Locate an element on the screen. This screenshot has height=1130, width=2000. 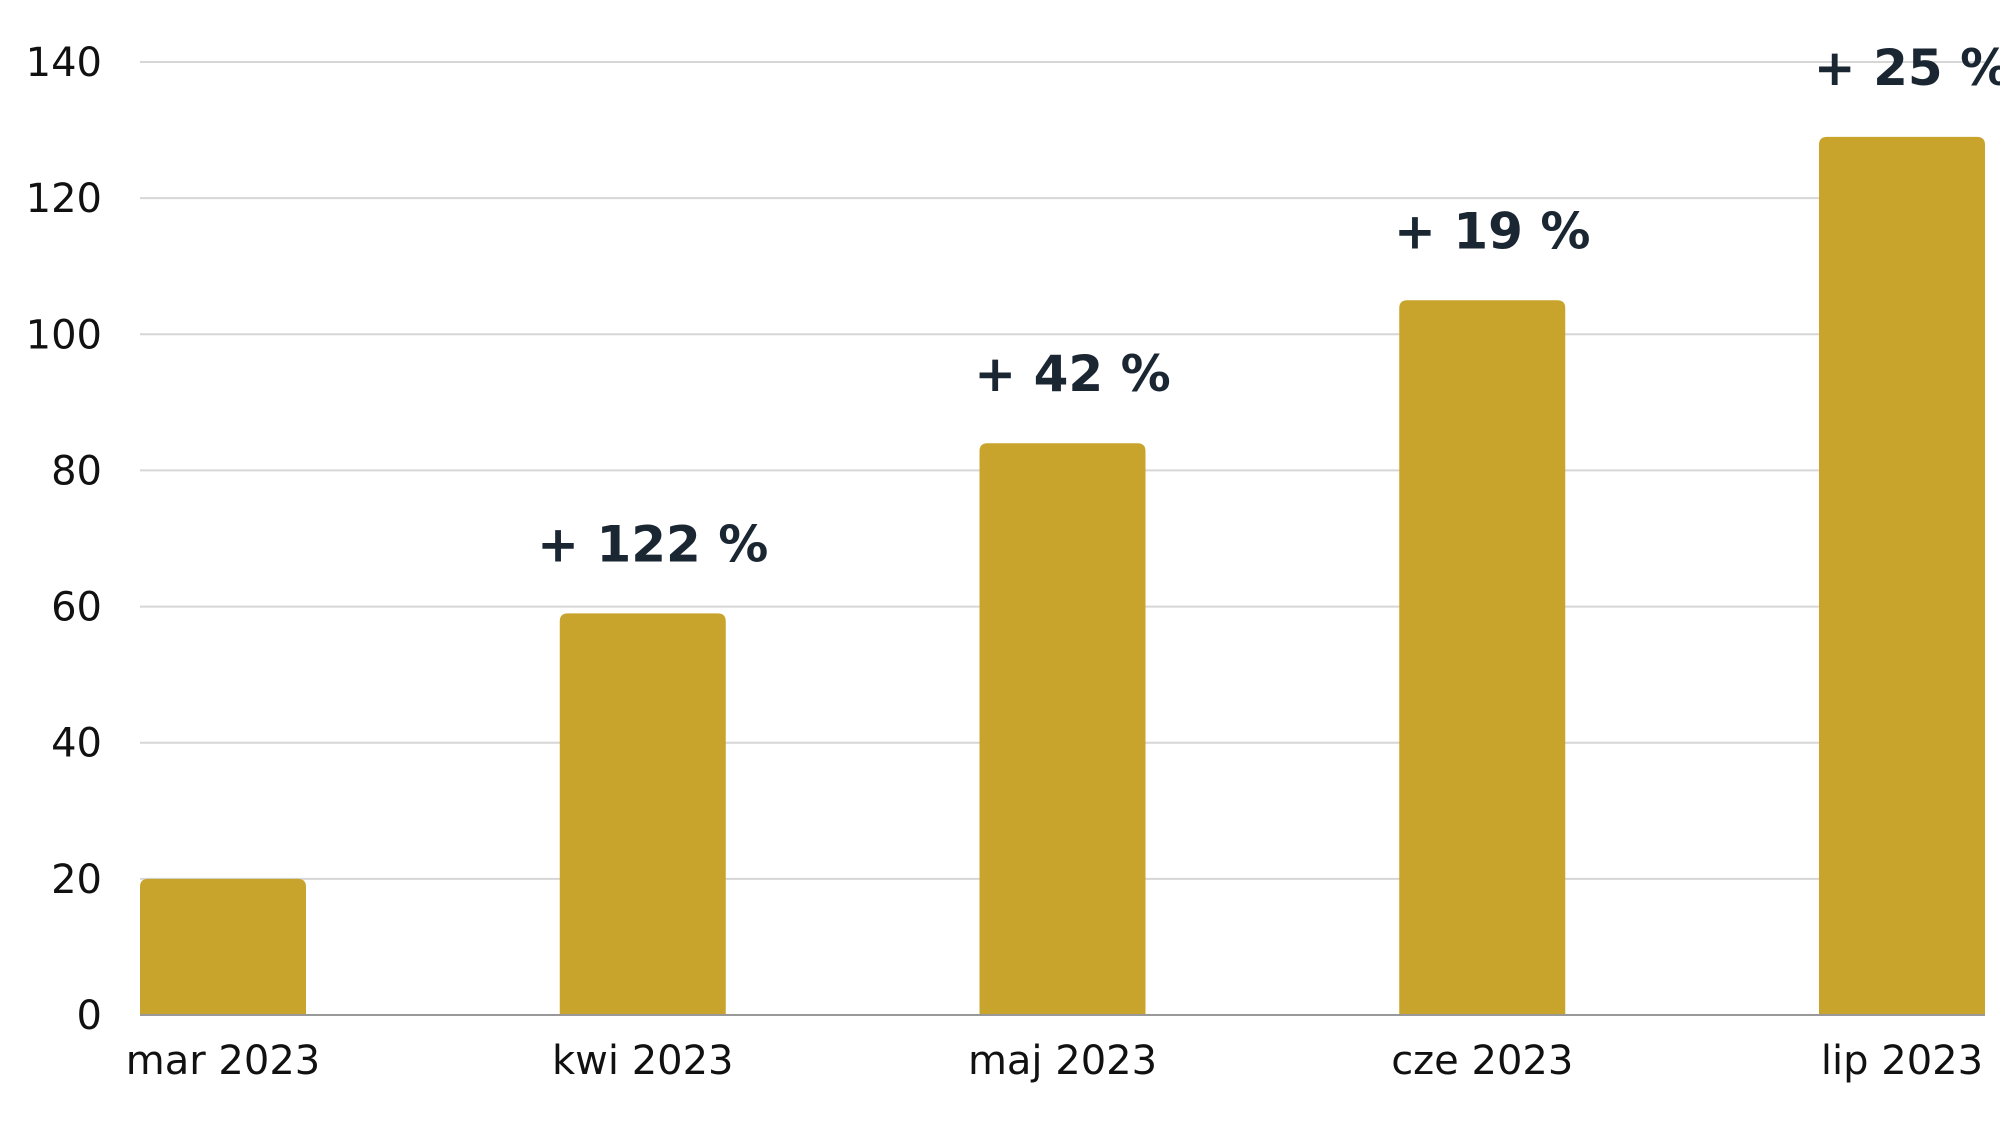
data-label: + 25 % is located at coordinates (1907, 68).